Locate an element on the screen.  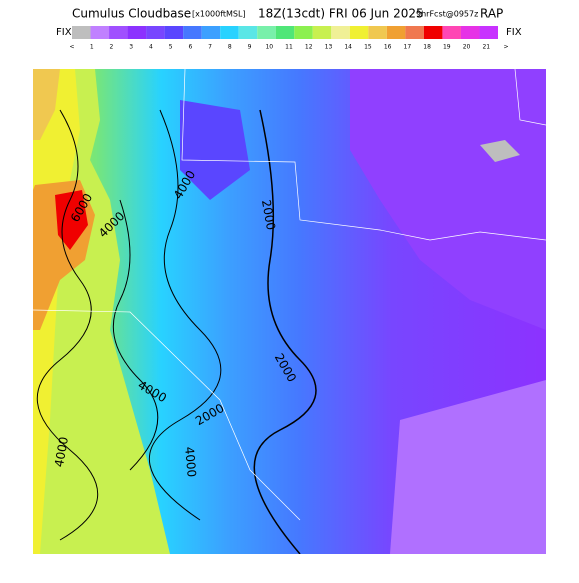
colorbar-label: 9 is located at coordinates (250, 47).